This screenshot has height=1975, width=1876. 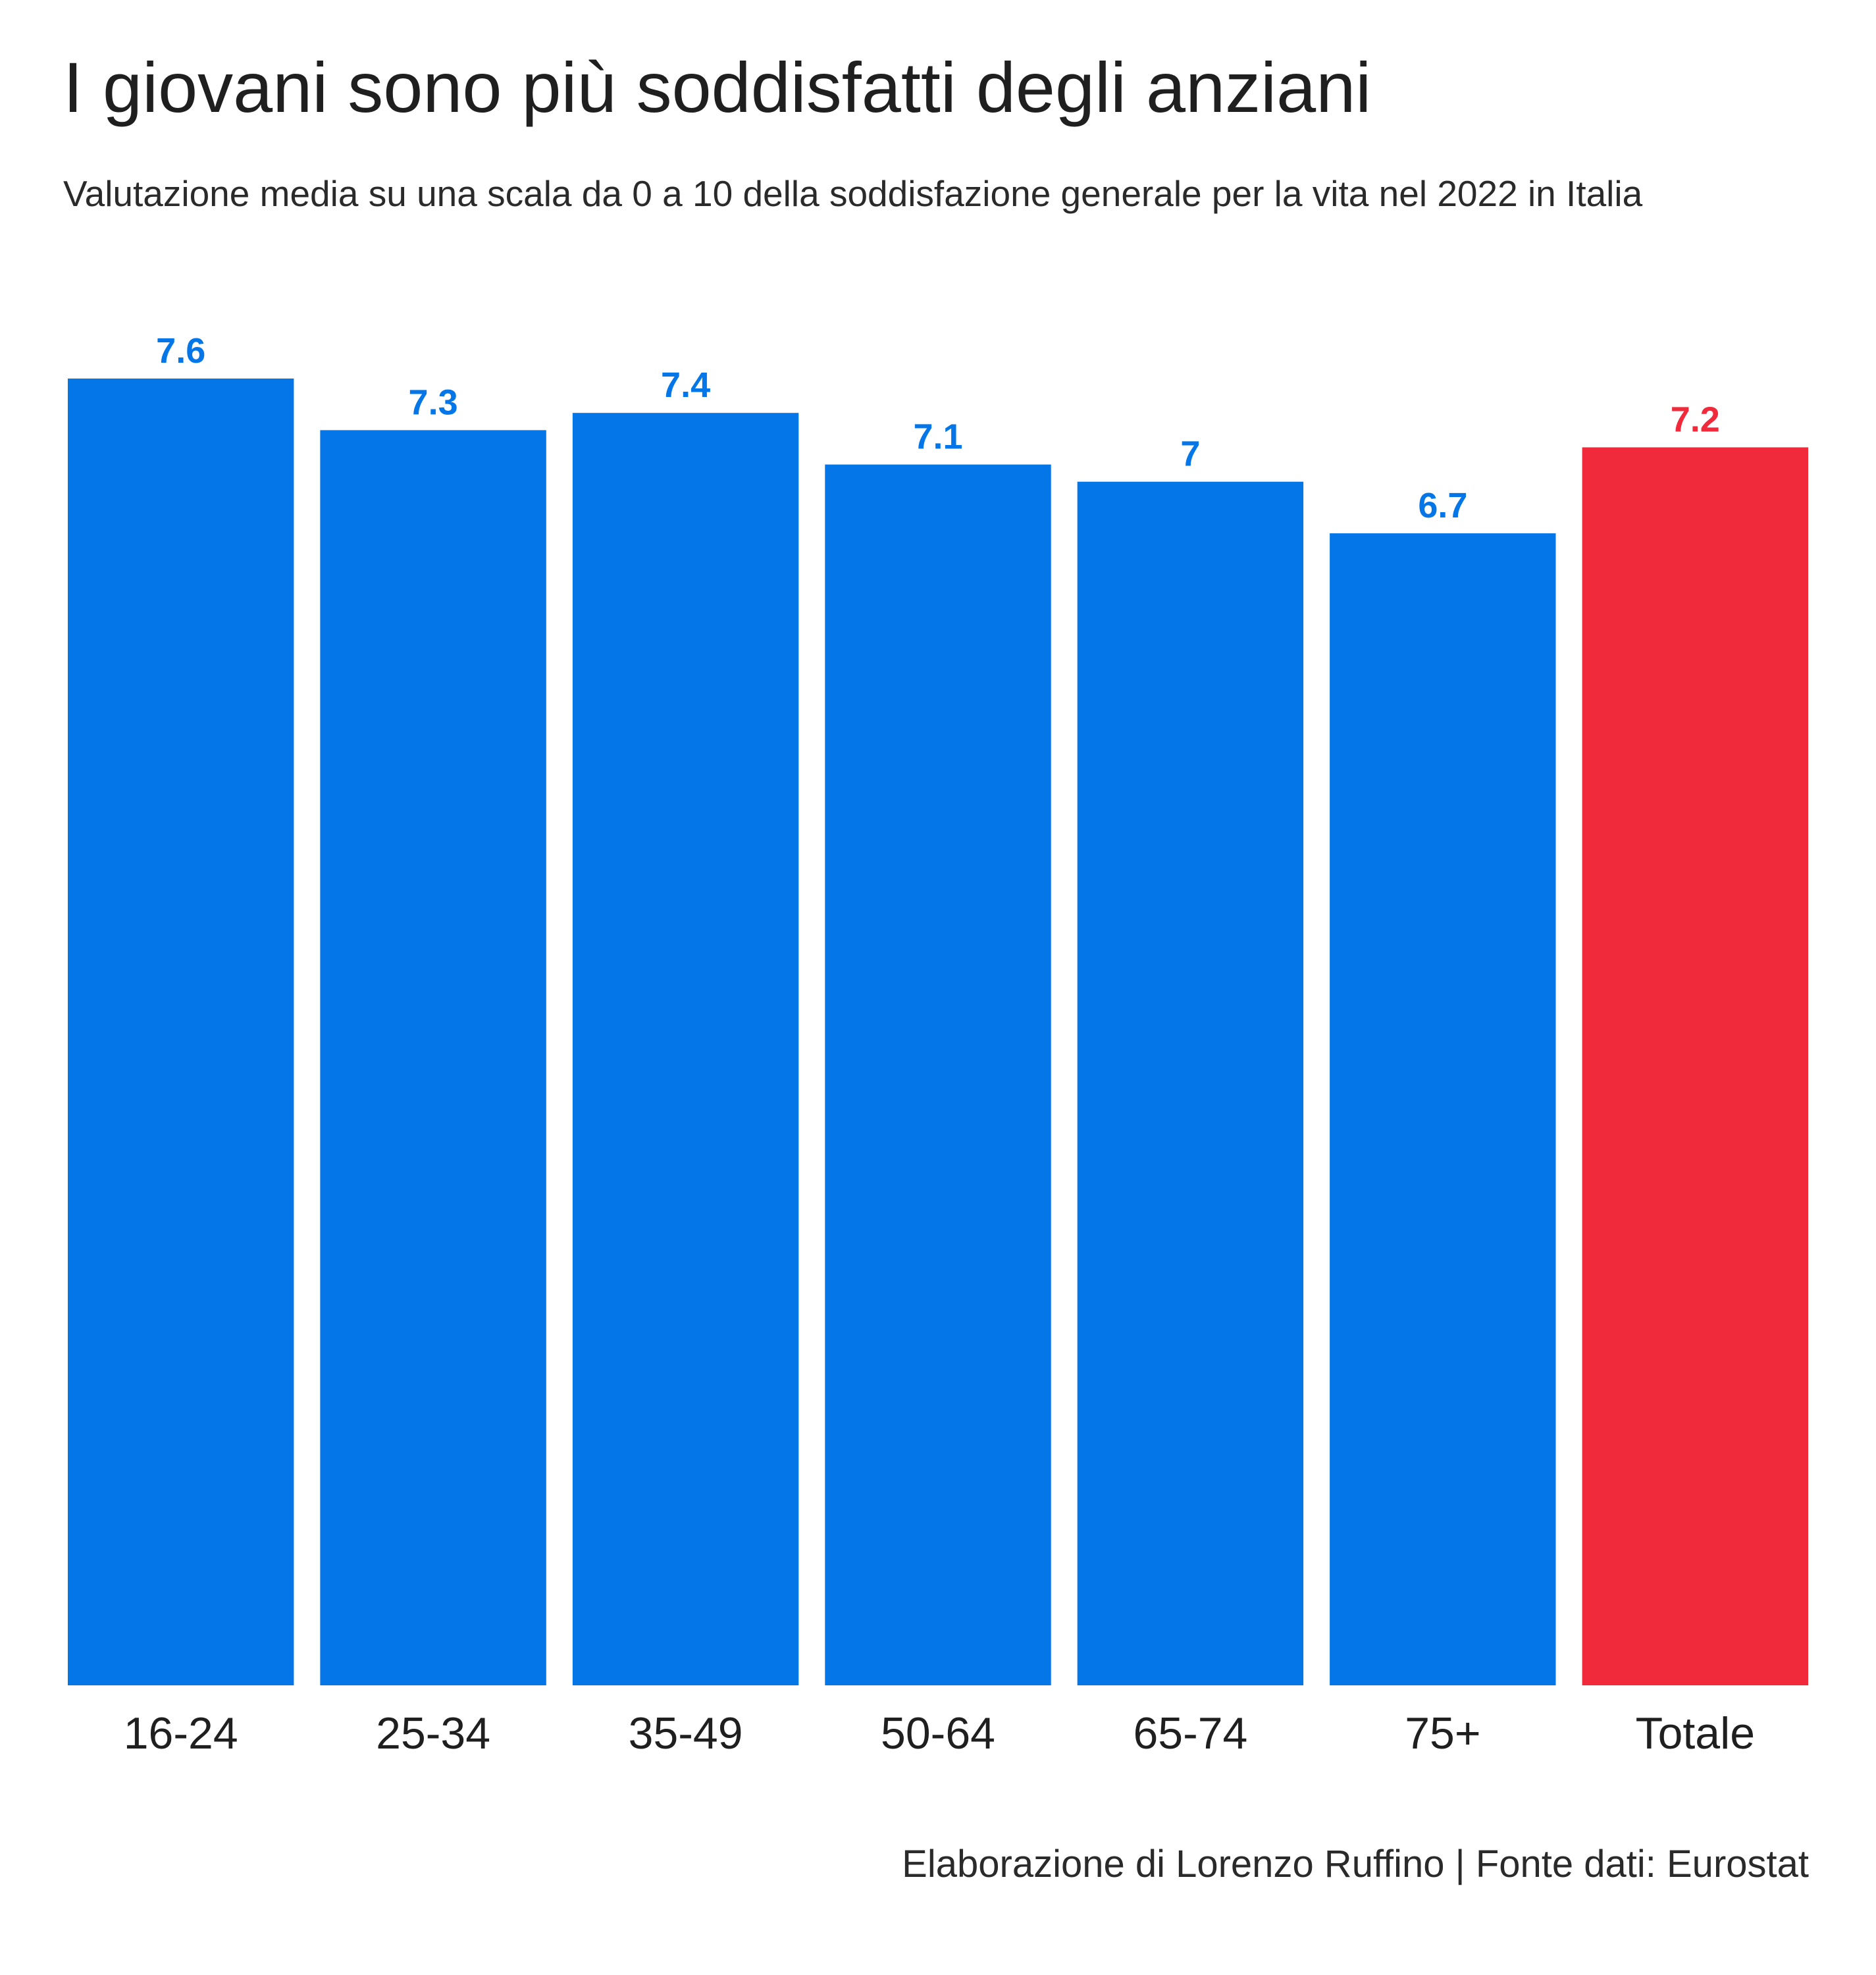 What do you see at coordinates (1442, 505) in the screenshot?
I see `value-label: 6.7` at bounding box center [1442, 505].